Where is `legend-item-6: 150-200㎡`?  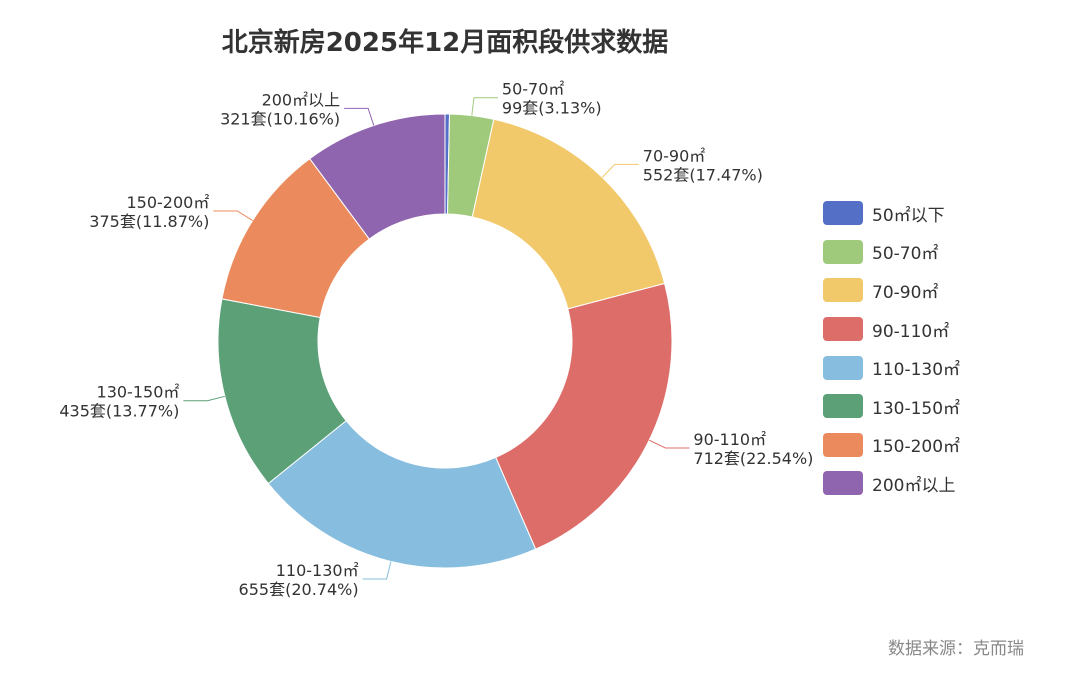 legend-item-6: 150-200㎡ is located at coordinates (891, 445).